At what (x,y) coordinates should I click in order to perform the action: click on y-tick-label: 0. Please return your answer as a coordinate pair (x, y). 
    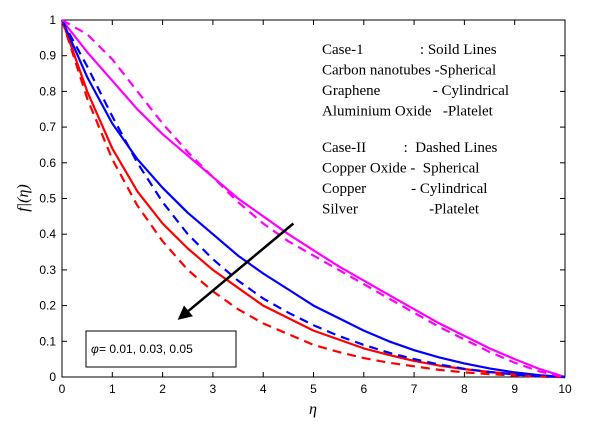
    Looking at the image, I should click on (52, 377).